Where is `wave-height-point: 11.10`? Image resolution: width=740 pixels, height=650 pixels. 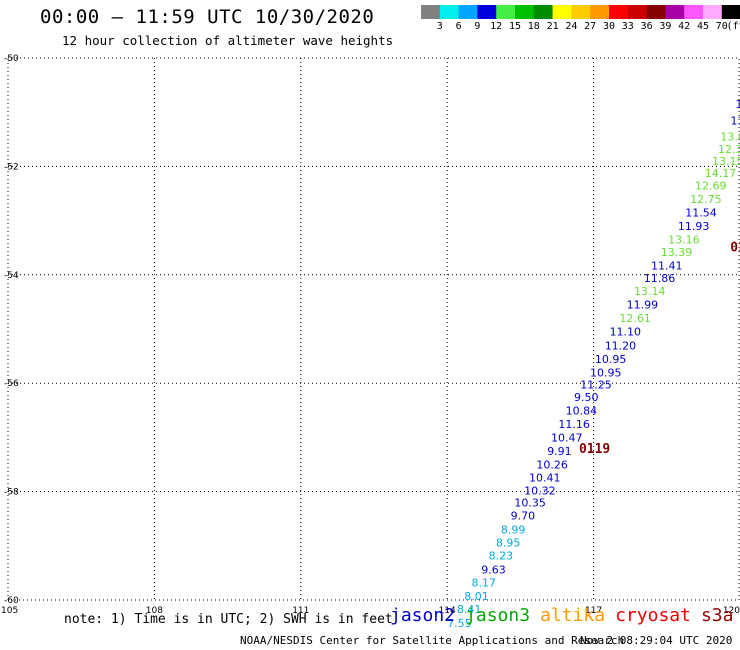
wave-height-point: 11.10 is located at coordinates (626, 332).